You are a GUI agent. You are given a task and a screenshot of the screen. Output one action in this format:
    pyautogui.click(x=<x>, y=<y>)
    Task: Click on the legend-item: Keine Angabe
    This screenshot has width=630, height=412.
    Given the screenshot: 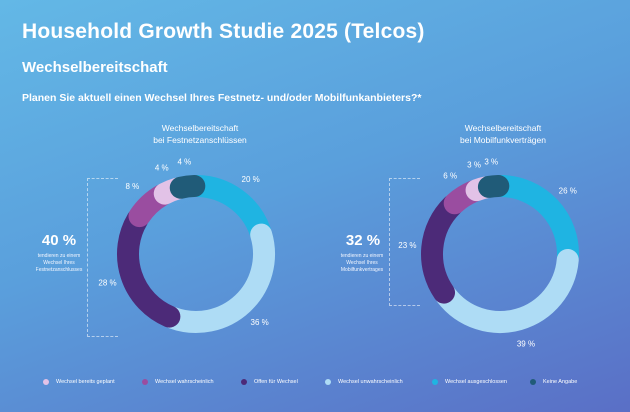 What is the action you would take?
    pyautogui.click(x=553, y=382)
    